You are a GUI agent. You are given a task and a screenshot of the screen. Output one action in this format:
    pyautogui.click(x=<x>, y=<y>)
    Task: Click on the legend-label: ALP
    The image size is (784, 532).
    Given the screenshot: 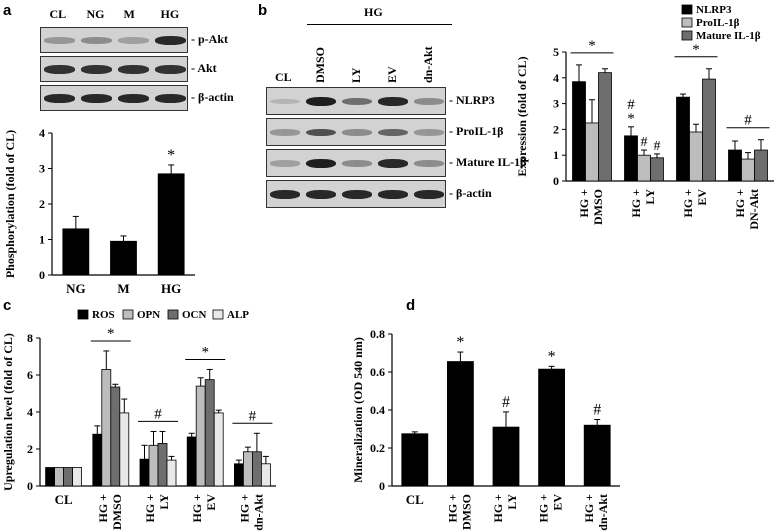 What is the action you would take?
    pyautogui.click(x=238, y=315)
    